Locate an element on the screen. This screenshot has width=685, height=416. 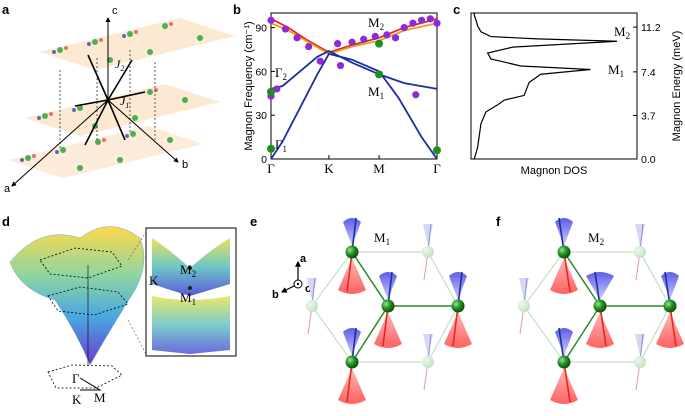
d-k-side: K is located at coordinates (154, 280).